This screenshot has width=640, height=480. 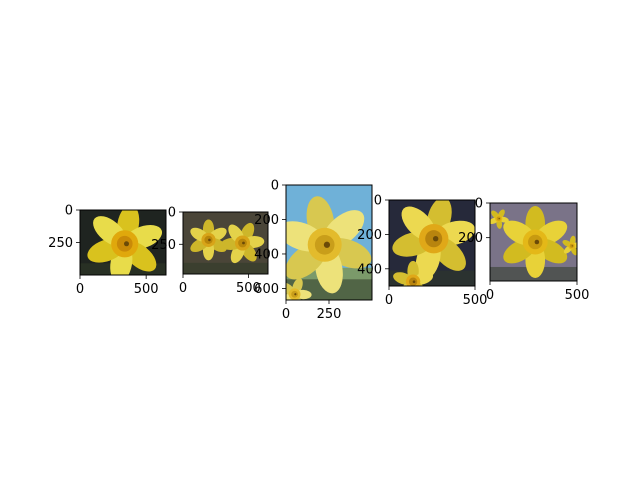 I want to click on image-panel-3: 0 250 0 200 400 600, so click(x=314, y=251).